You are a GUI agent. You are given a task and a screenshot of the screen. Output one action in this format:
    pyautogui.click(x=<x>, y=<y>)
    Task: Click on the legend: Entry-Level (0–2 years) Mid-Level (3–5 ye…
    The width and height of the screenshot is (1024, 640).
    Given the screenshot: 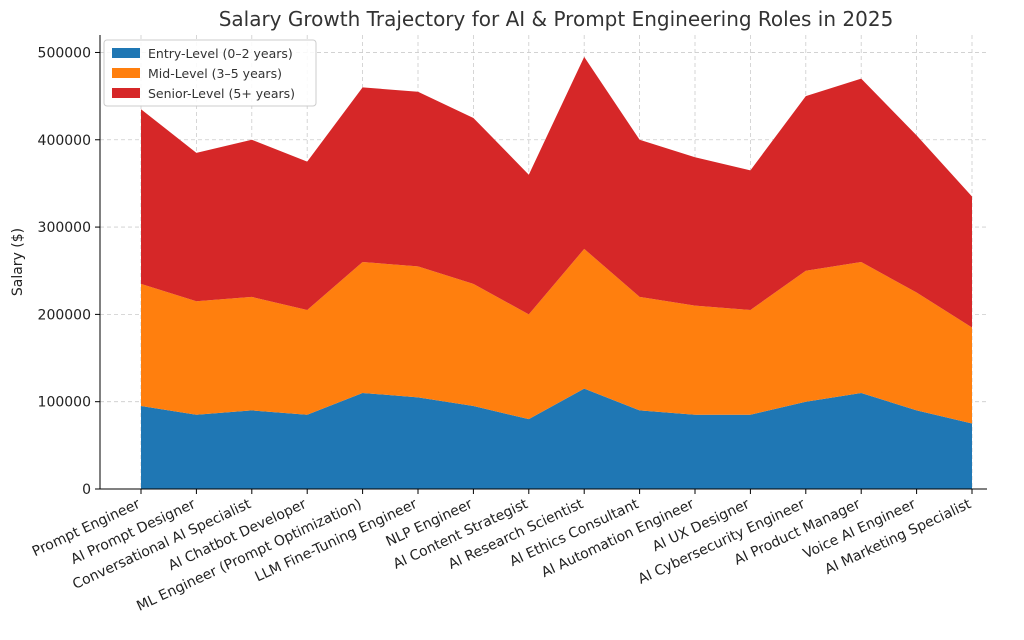 What is the action you would take?
    pyautogui.click(x=210, y=73)
    